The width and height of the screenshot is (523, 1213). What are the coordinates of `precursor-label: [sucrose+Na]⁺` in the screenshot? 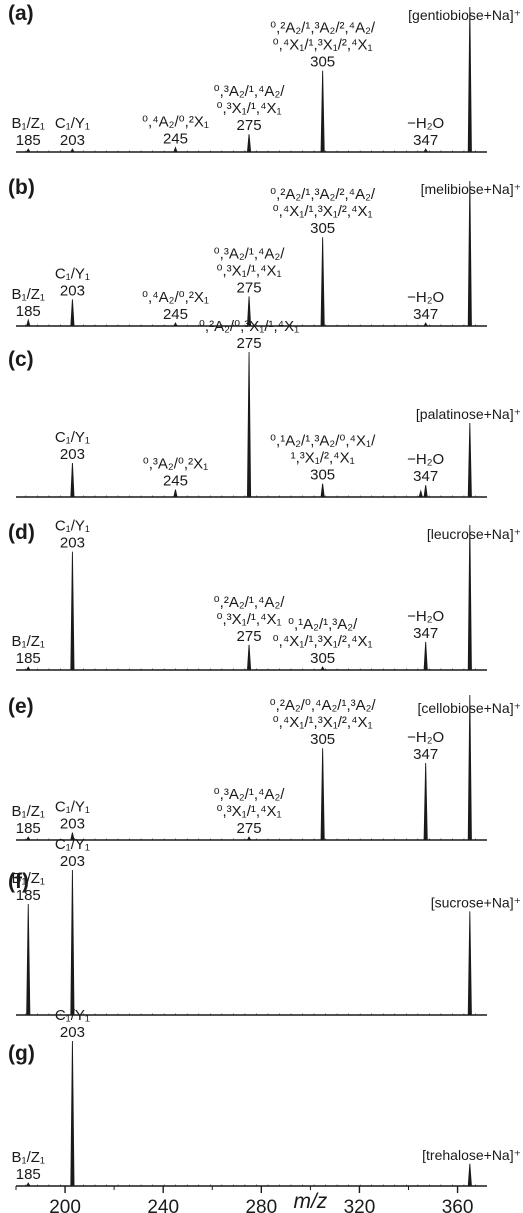 It's located at (476, 902).